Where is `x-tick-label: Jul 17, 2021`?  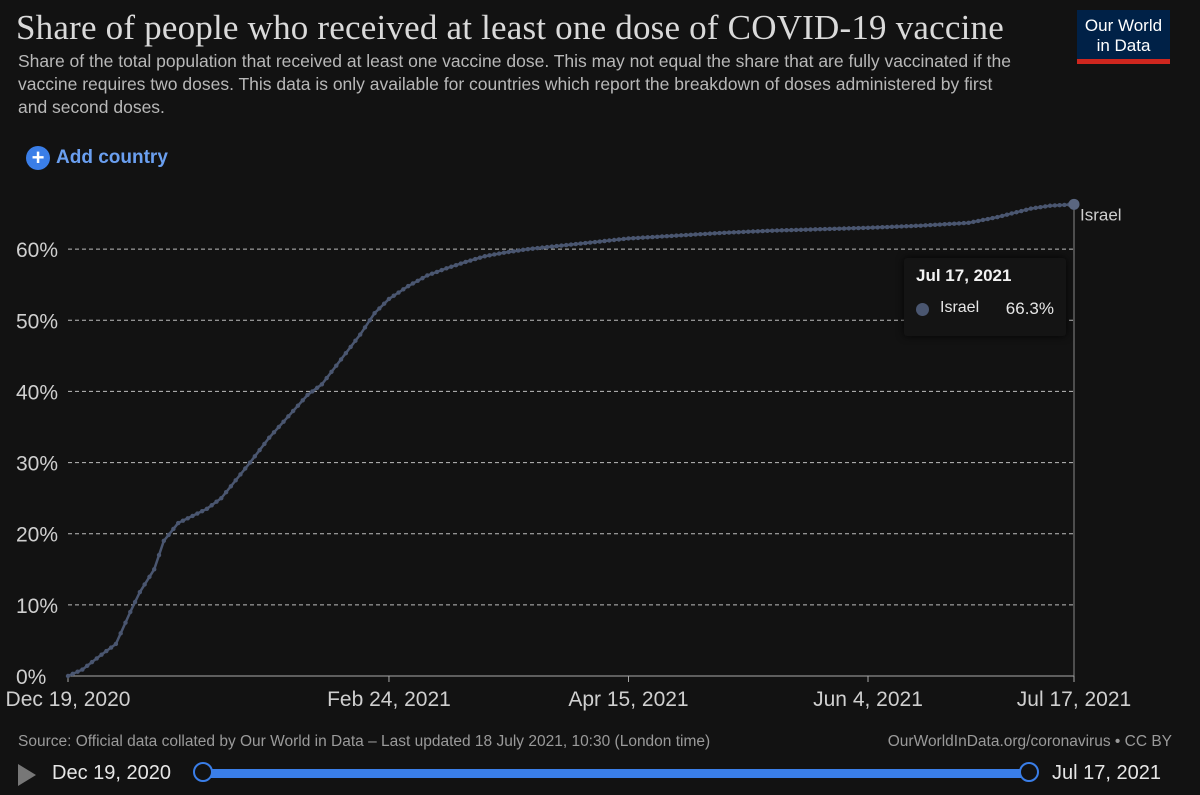
x-tick-label: Jul 17, 2021 is located at coordinates (1074, 699).